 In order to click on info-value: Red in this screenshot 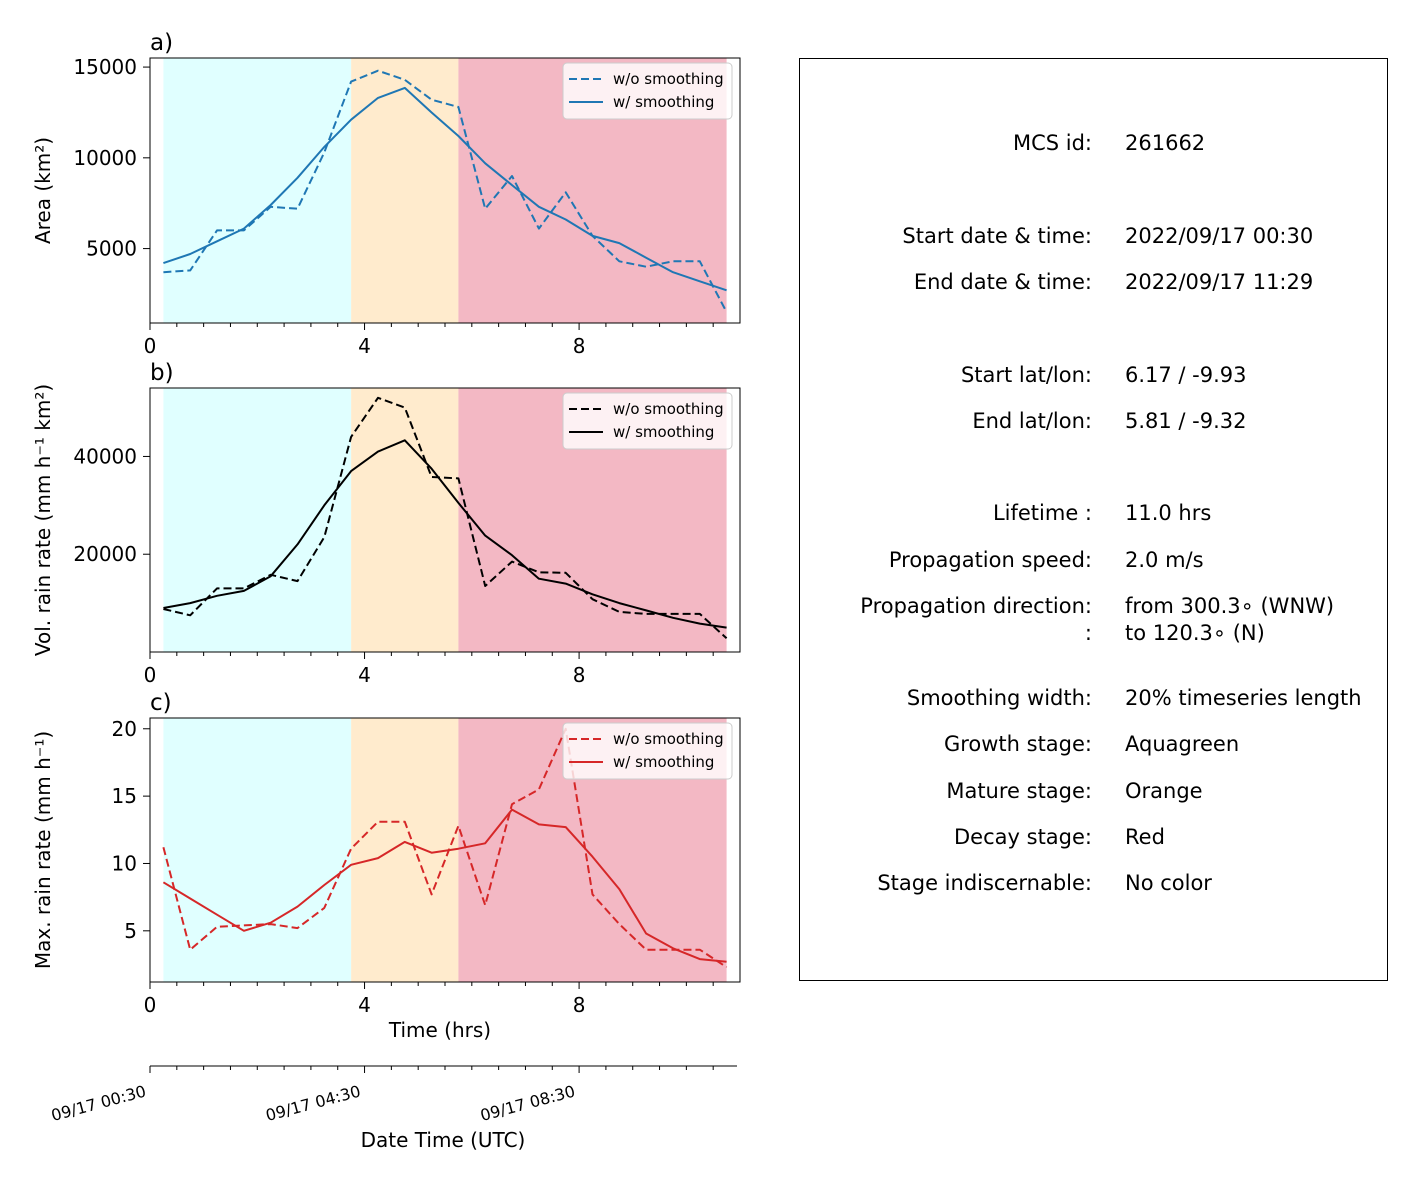, I will do `click(1145, 837)`.